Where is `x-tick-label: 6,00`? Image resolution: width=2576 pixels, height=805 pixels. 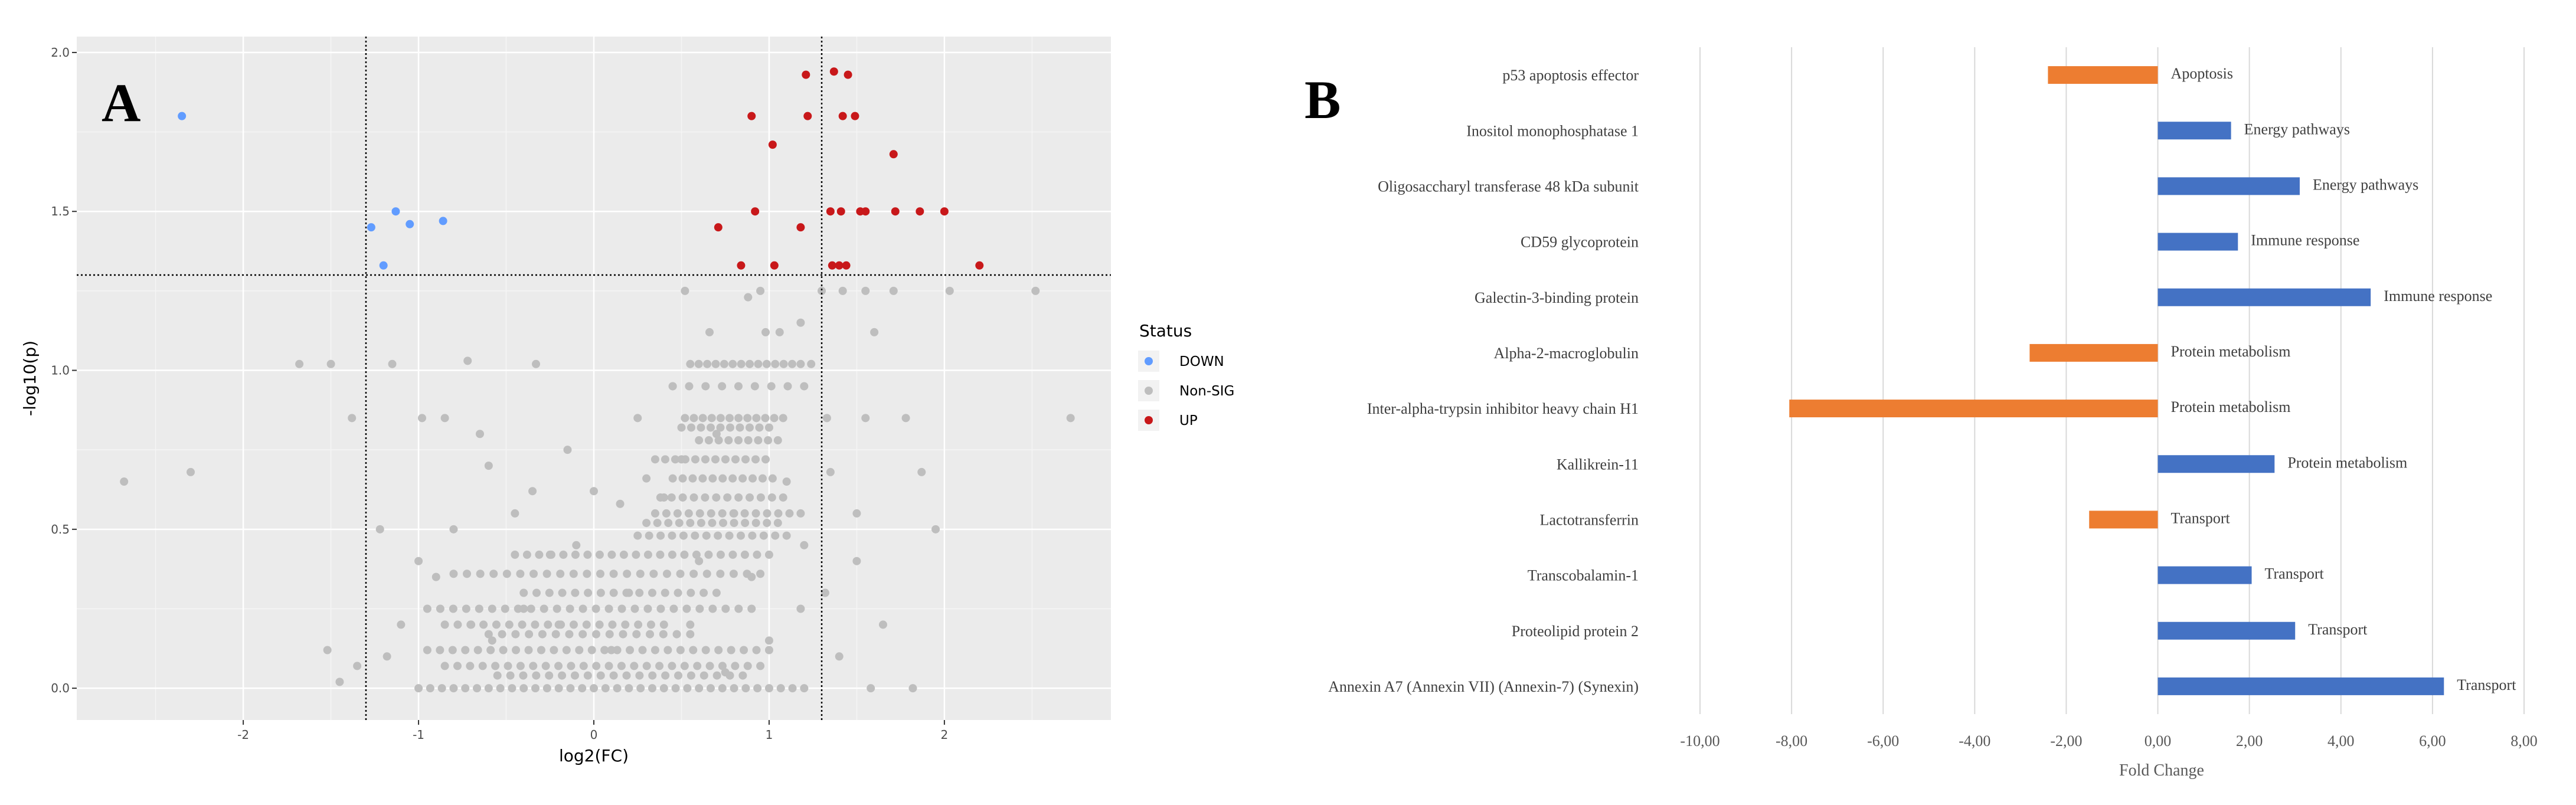
x-tick-label: 6,00 is located at coordinates (2432, 741).